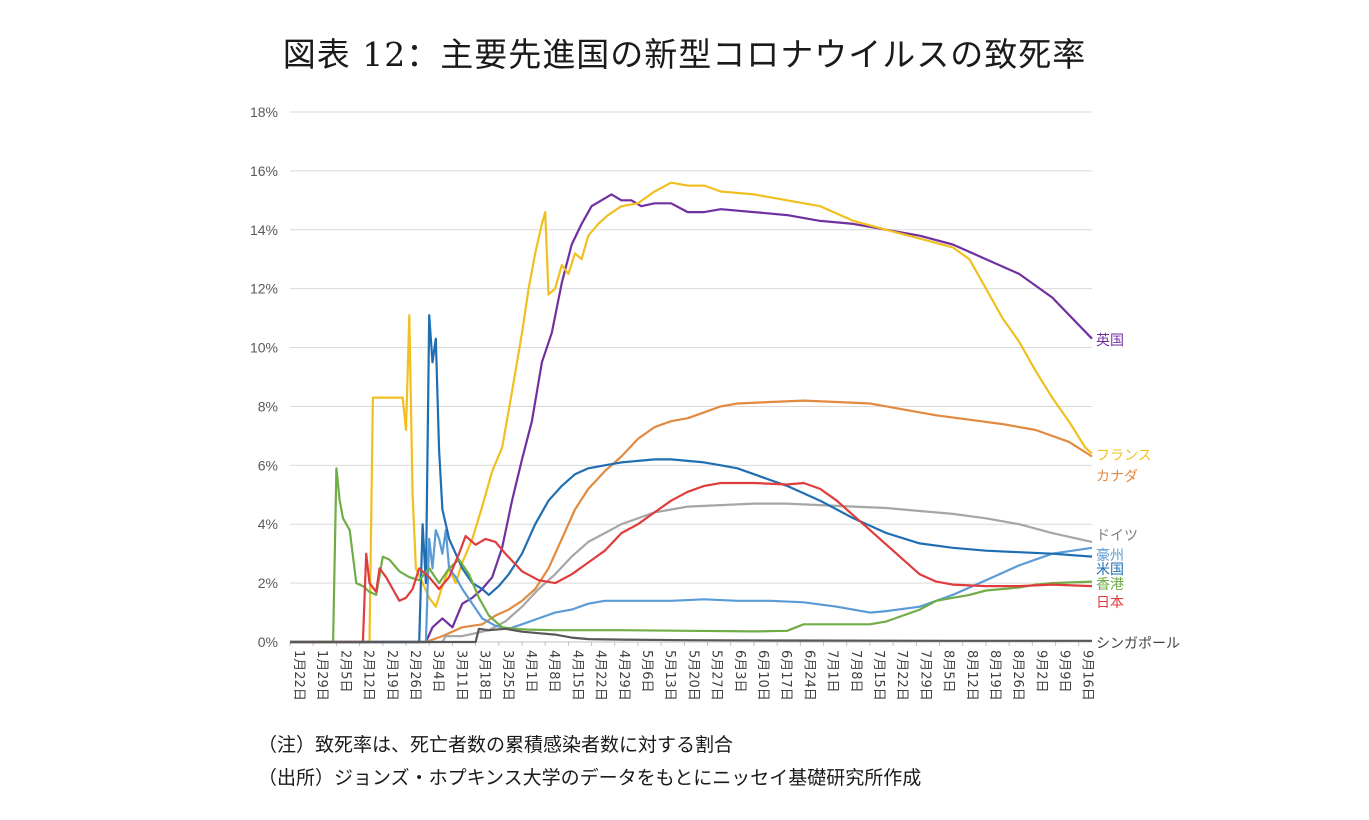 The image size is (1369, 820). Describe the element at coordinates (530, 671) in the screenshot. I see `x-tick-label: 4月1日` at that location.